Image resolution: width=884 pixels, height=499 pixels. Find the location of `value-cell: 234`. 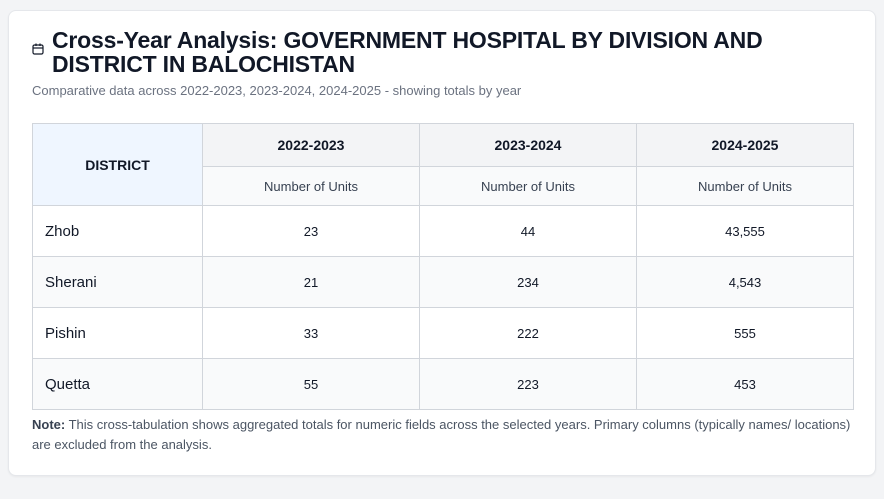

value-cell: 234 is located at coordinates (528, 282).